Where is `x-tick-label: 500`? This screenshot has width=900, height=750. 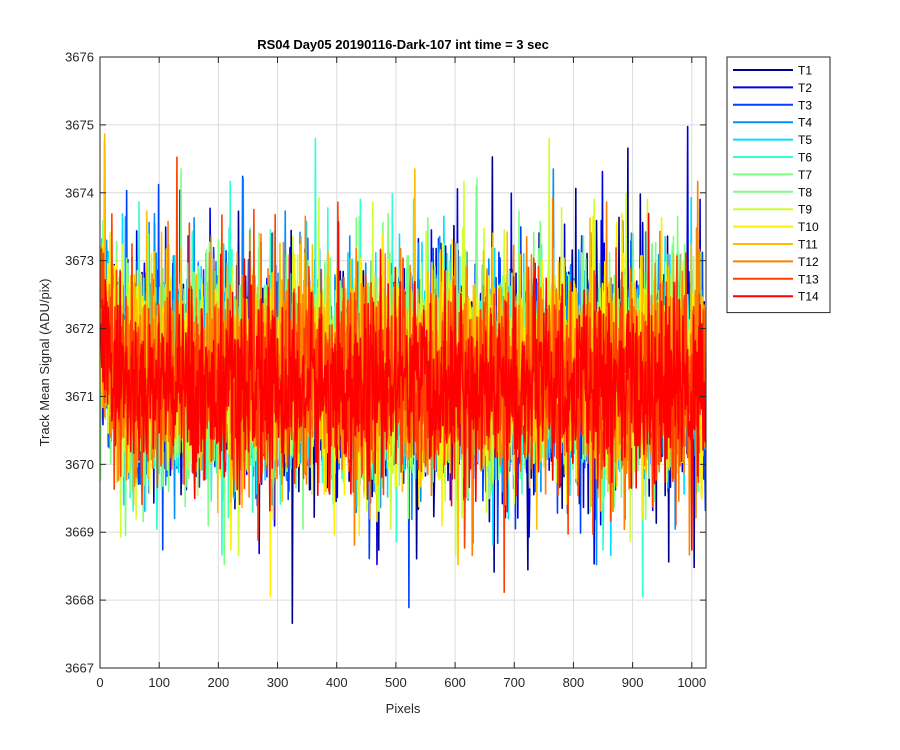 x-tick-label: 500 is located at coordinates (396, 682).